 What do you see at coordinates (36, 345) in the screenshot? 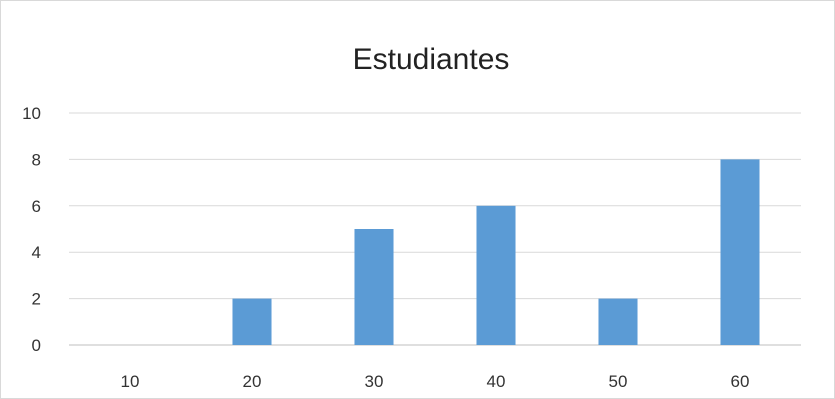
I see `y-tick-label: 0` at bounding box center [36, 345].